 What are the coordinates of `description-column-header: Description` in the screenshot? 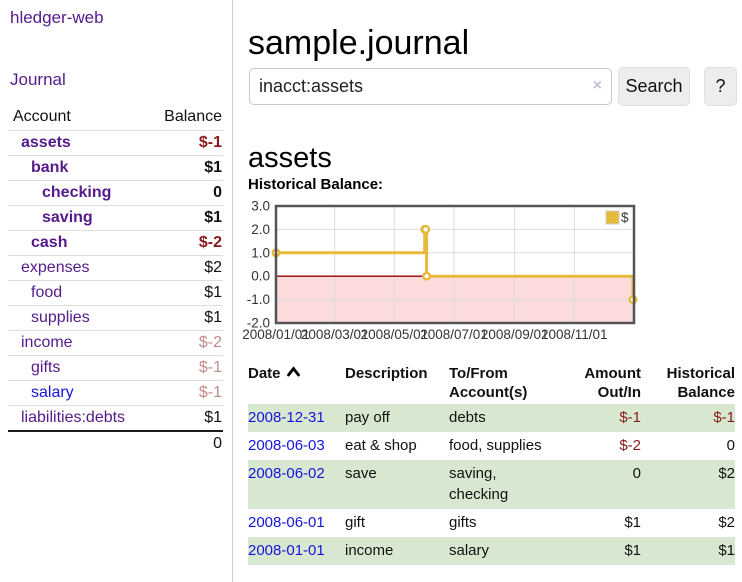 It's located at (386, 373).